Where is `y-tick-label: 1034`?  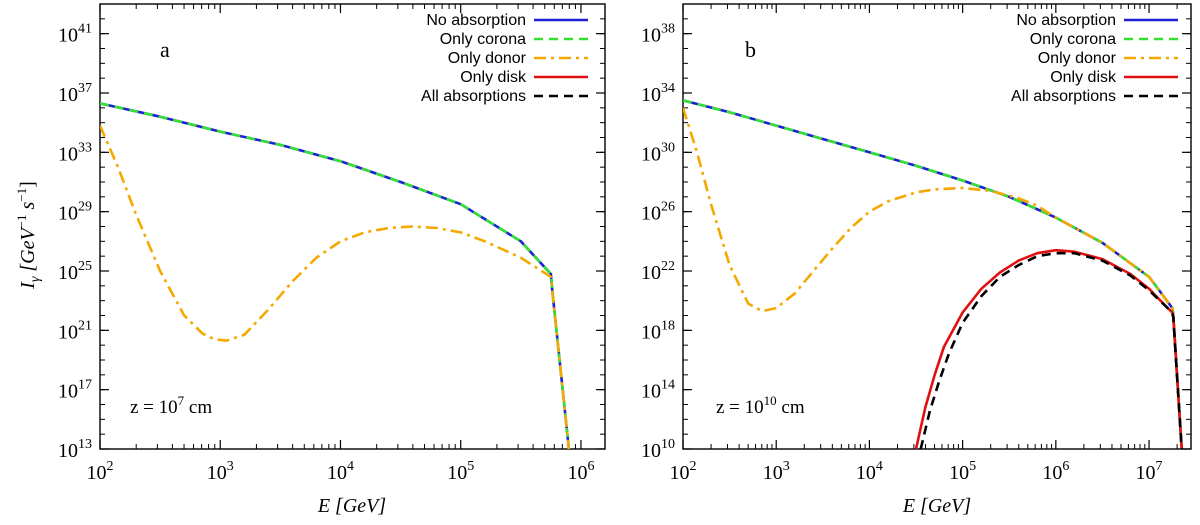
y-tick-label: 1034 is located at coordinates (658, 93).